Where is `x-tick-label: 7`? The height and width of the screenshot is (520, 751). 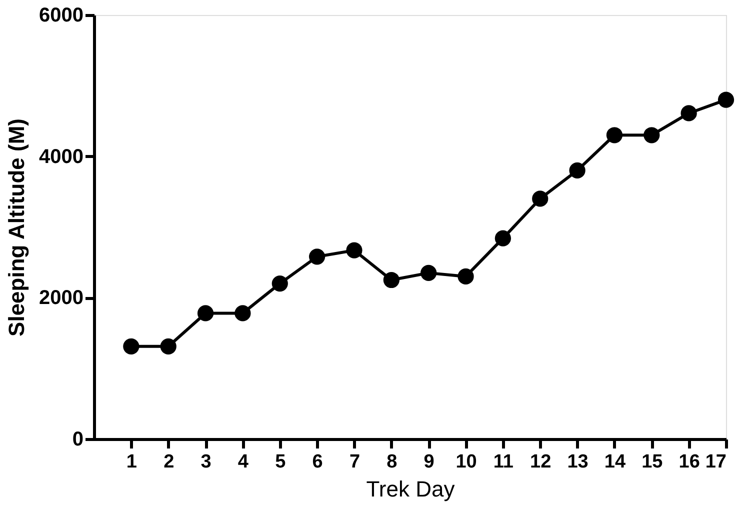 x-tick-label: 7 is located at coordinates (354, 462).